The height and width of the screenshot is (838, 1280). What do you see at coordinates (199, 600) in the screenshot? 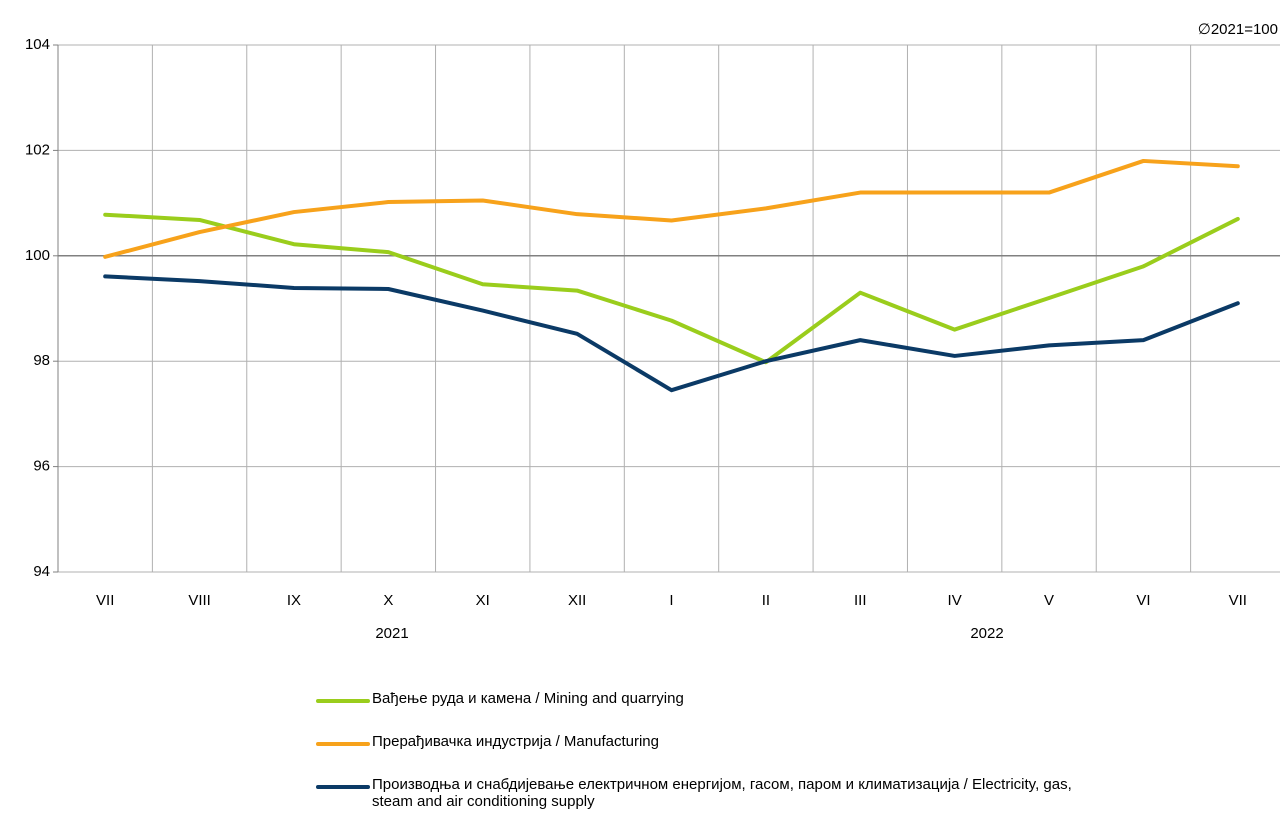
I see `x-tick-label: VIII` at bounding box center [199, 600].